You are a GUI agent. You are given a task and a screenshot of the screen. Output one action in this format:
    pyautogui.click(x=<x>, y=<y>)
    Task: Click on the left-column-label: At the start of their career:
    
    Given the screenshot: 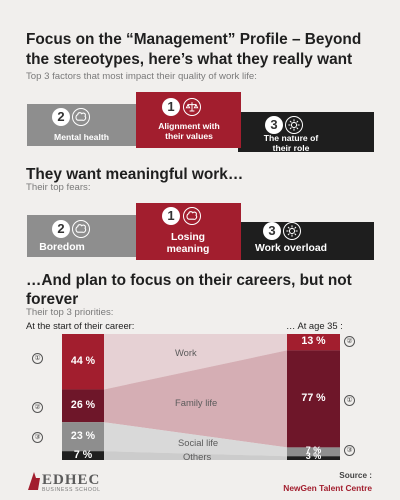 What is the action you would take?
    pyautogui.click(x=80, y=325)
    